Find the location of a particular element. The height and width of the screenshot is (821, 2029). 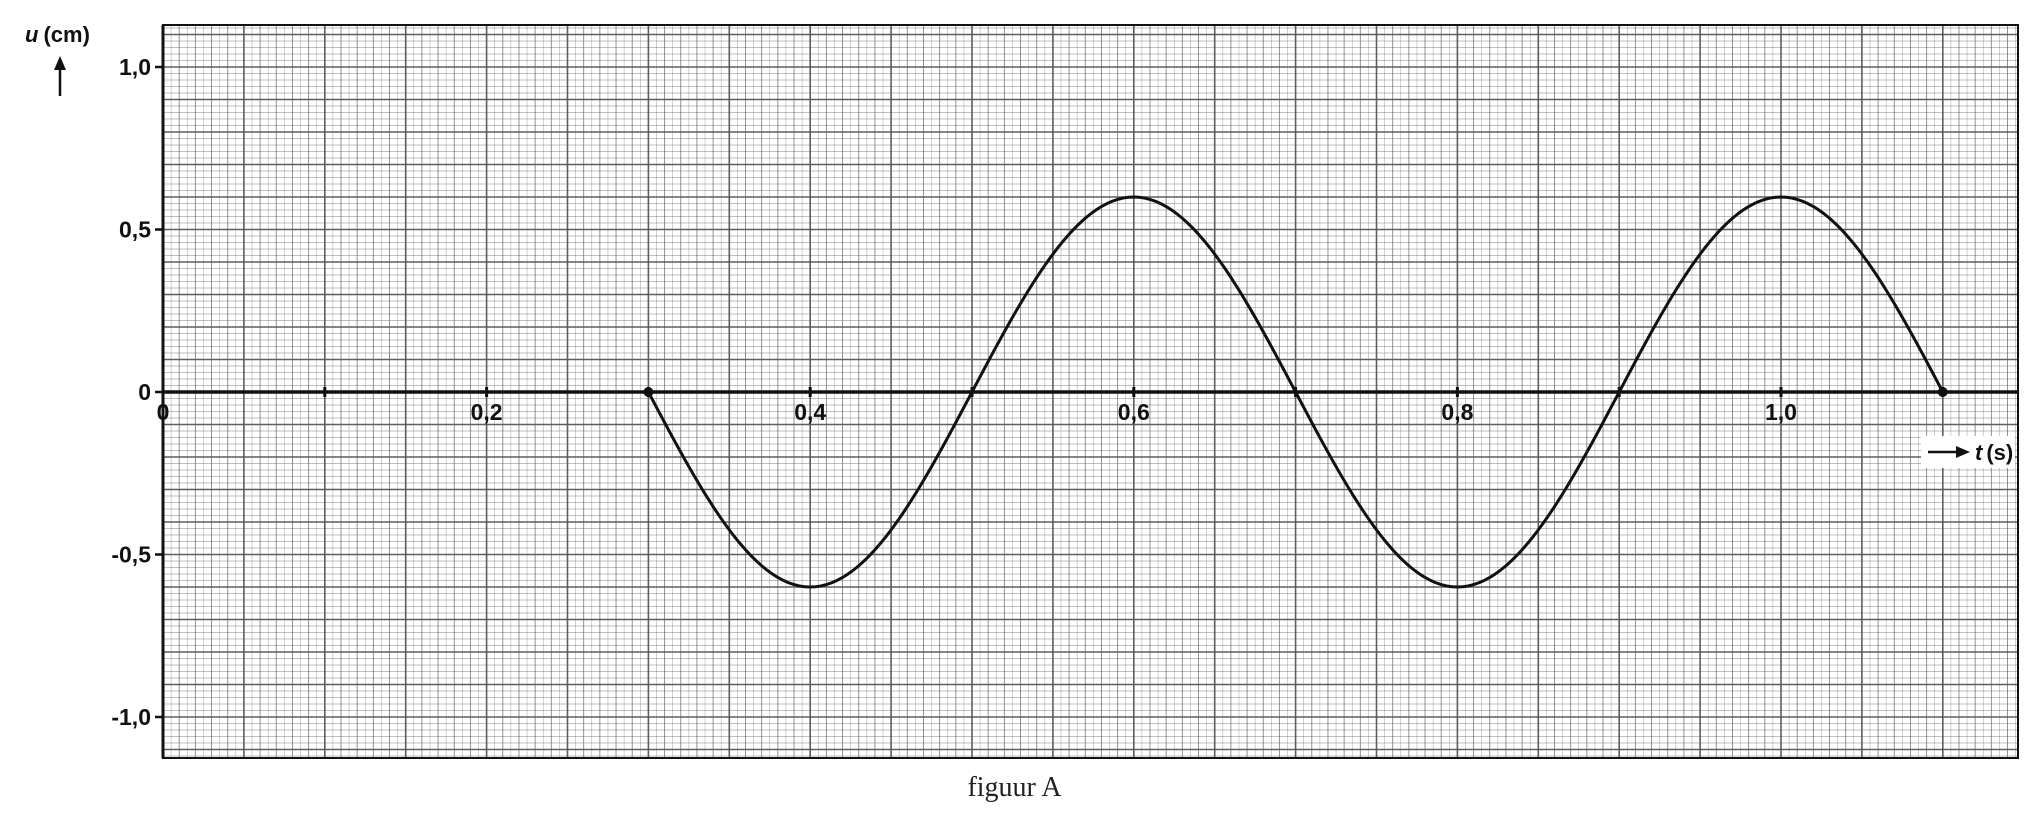

y-tick-label: 0,5 is located at coordinates (135, 230).